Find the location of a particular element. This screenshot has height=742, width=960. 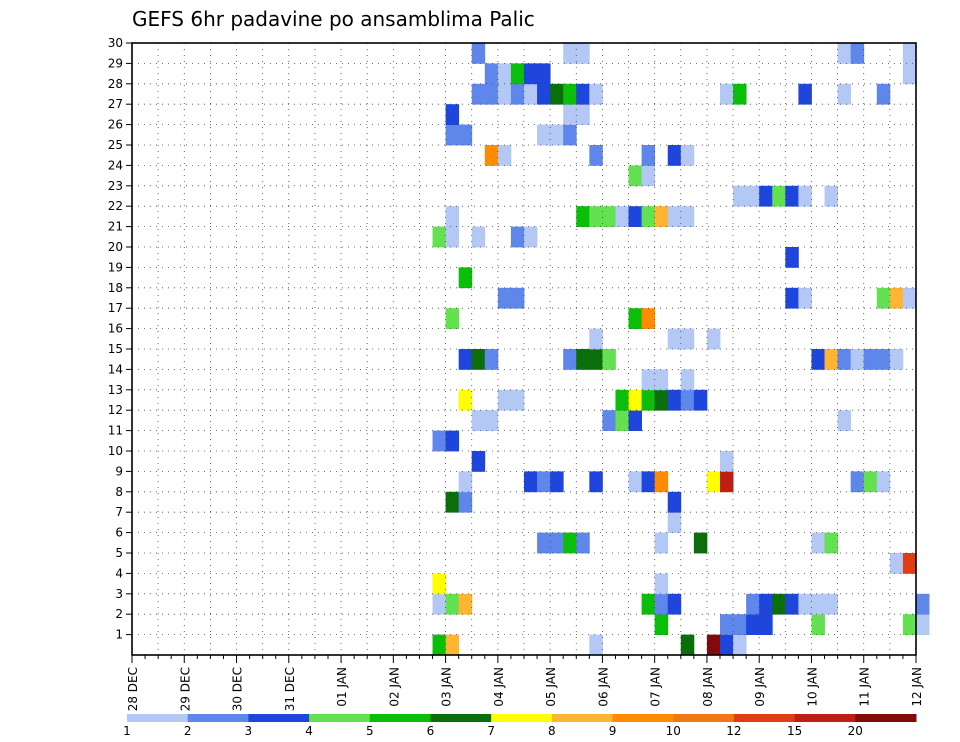

y-tick-label: 2 is located at coordinates (119, 614).